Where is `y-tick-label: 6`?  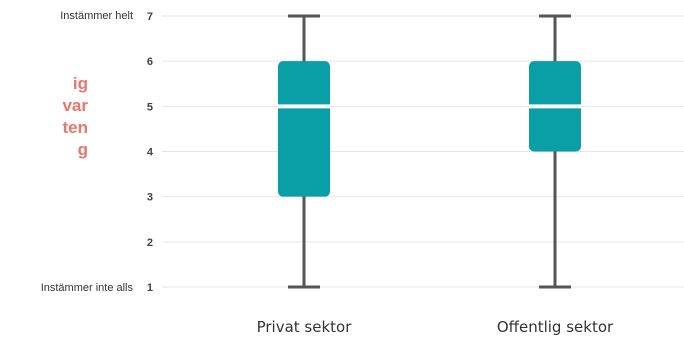 y-tick-label: 6 is located at coordinates (150, 62).